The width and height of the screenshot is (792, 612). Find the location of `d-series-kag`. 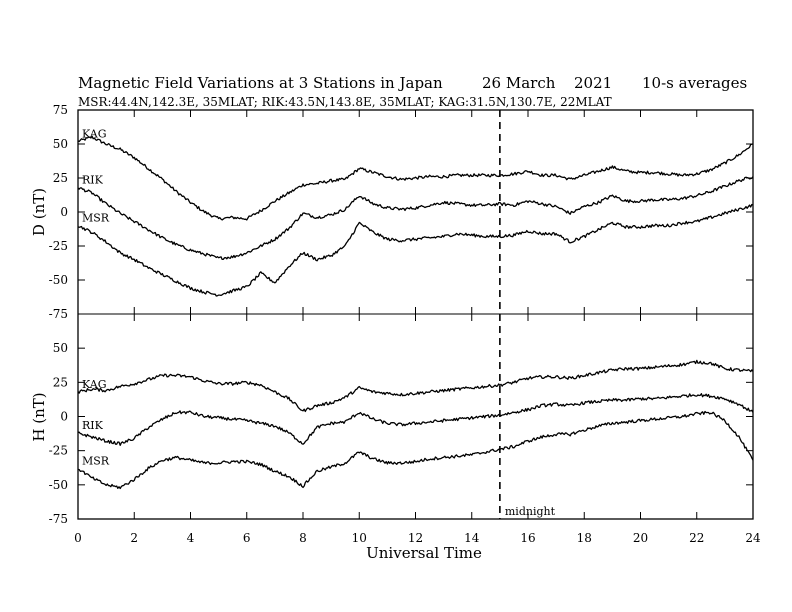

d-series-kag is located at coordinates (415, 178).